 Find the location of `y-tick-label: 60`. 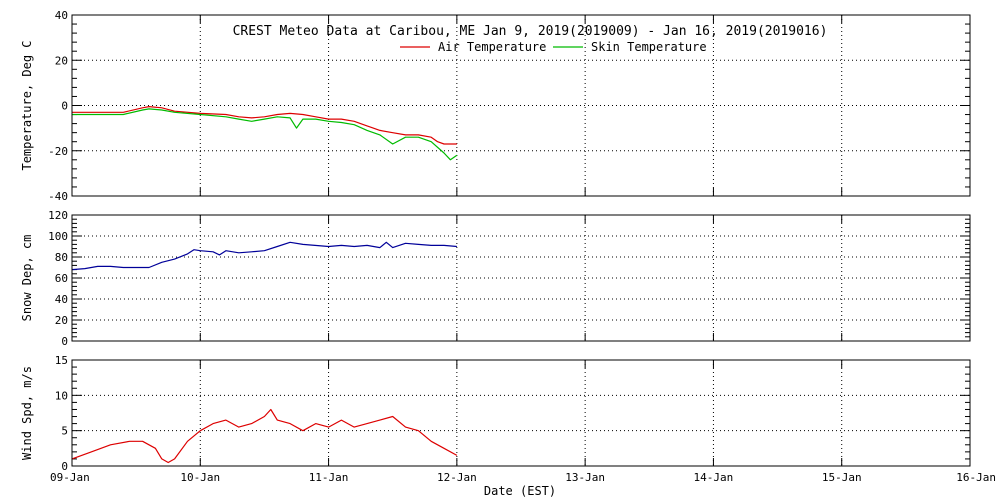

y-tick-label: 60 is located at coordinates (61, 278).